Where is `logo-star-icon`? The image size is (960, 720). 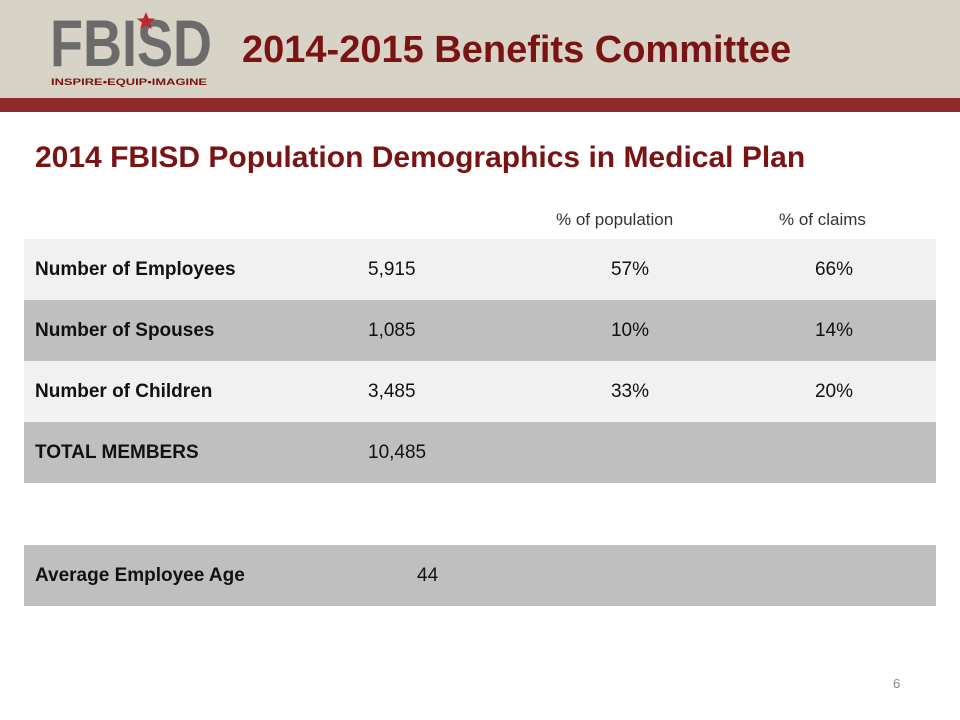
logo-star-icon is located at coordinates (146, 20).